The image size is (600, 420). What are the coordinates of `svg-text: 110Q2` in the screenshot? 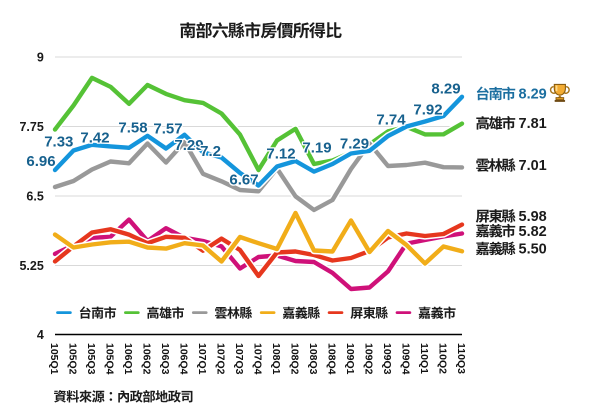 It's located at (443, 358).